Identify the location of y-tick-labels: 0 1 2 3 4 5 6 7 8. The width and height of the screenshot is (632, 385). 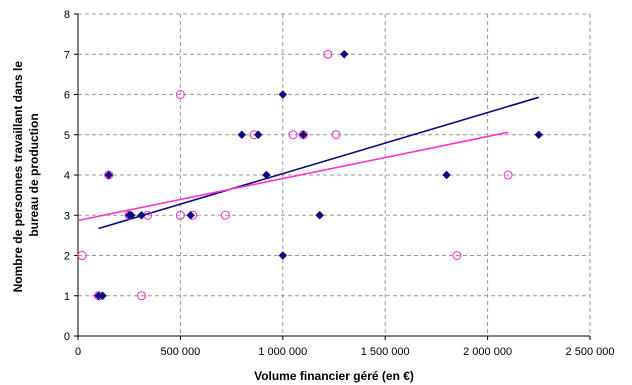
(67, 176).